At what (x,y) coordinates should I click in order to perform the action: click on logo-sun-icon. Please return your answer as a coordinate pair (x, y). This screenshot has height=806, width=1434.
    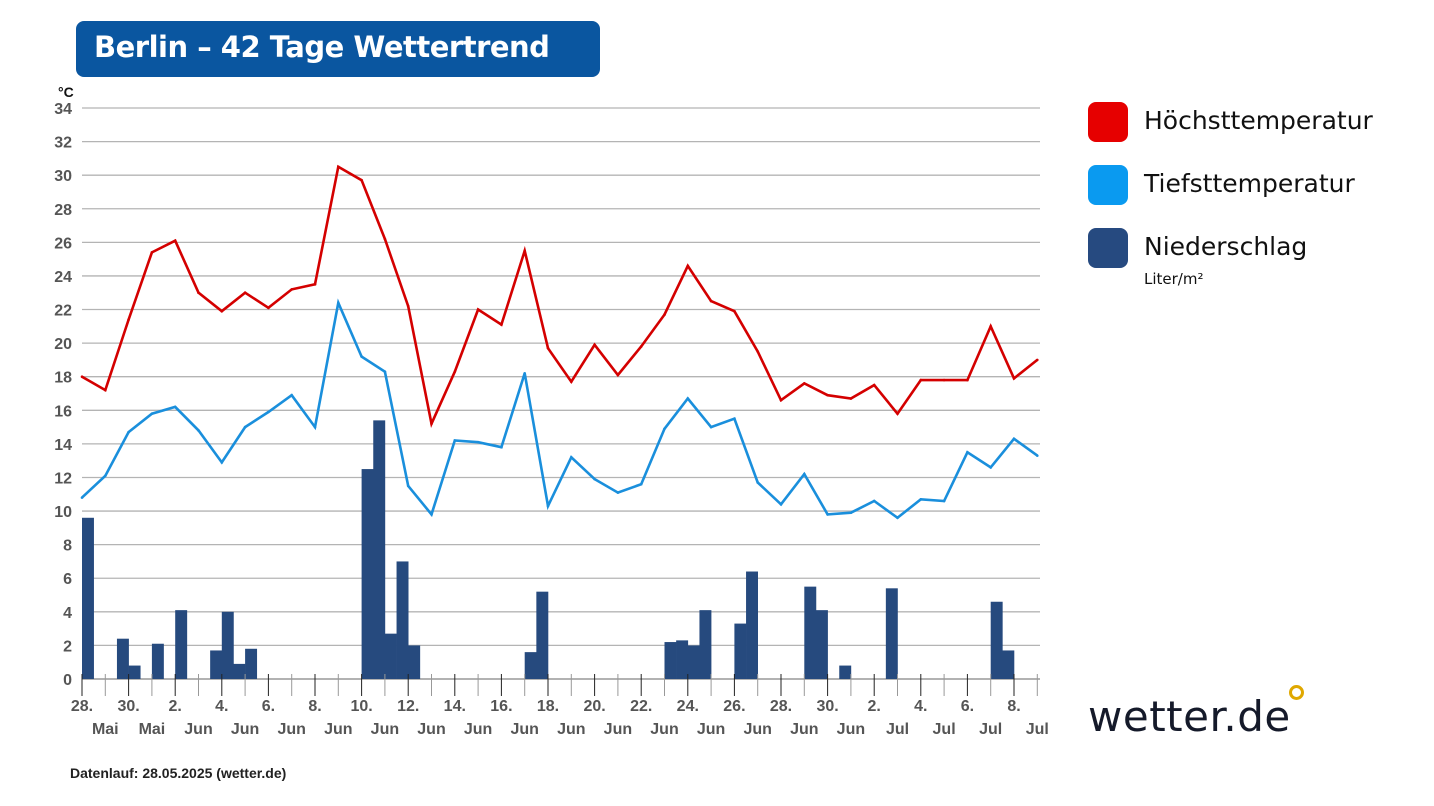
    Looking at the image, I should click on (1296, 692).